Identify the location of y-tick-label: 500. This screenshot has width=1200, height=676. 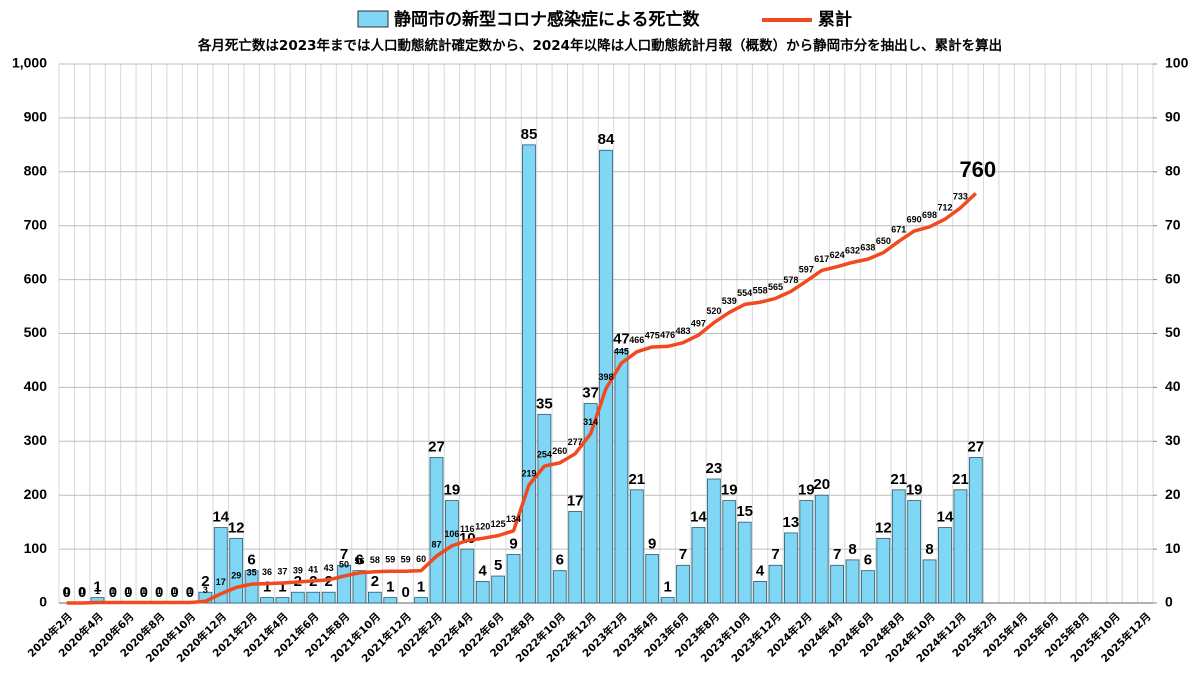
(36, 332).